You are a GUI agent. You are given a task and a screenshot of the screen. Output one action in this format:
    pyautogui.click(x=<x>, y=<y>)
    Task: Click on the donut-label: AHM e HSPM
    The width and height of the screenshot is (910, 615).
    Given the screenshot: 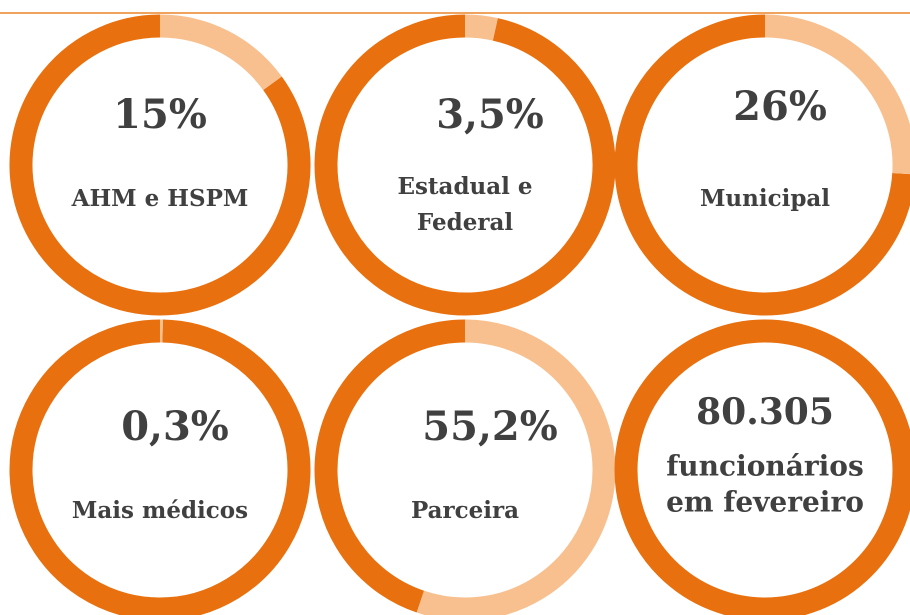 What is the action you would take?
    pyautogui.click(x=160, y=198)
    